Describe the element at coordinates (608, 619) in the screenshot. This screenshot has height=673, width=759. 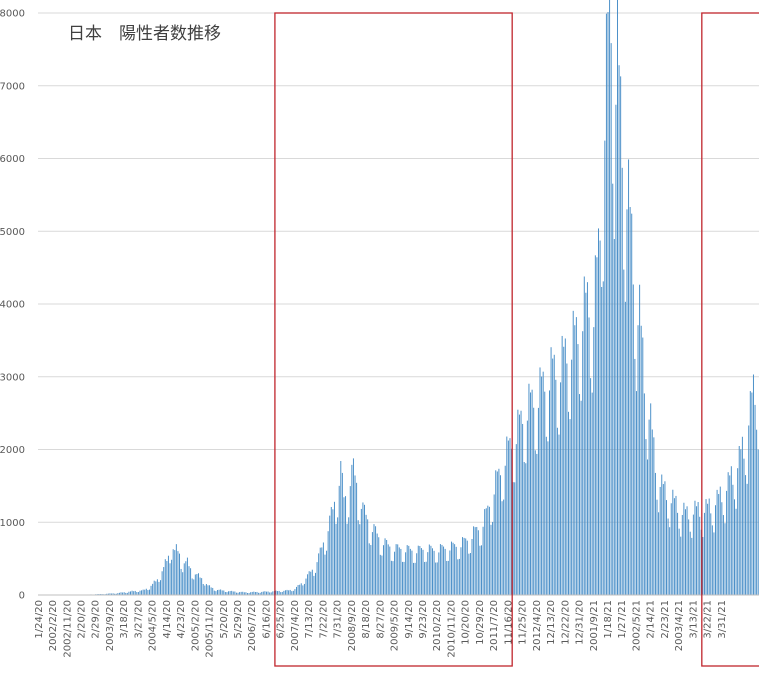
I see `x-tick-label: 1/18/21` at that location.